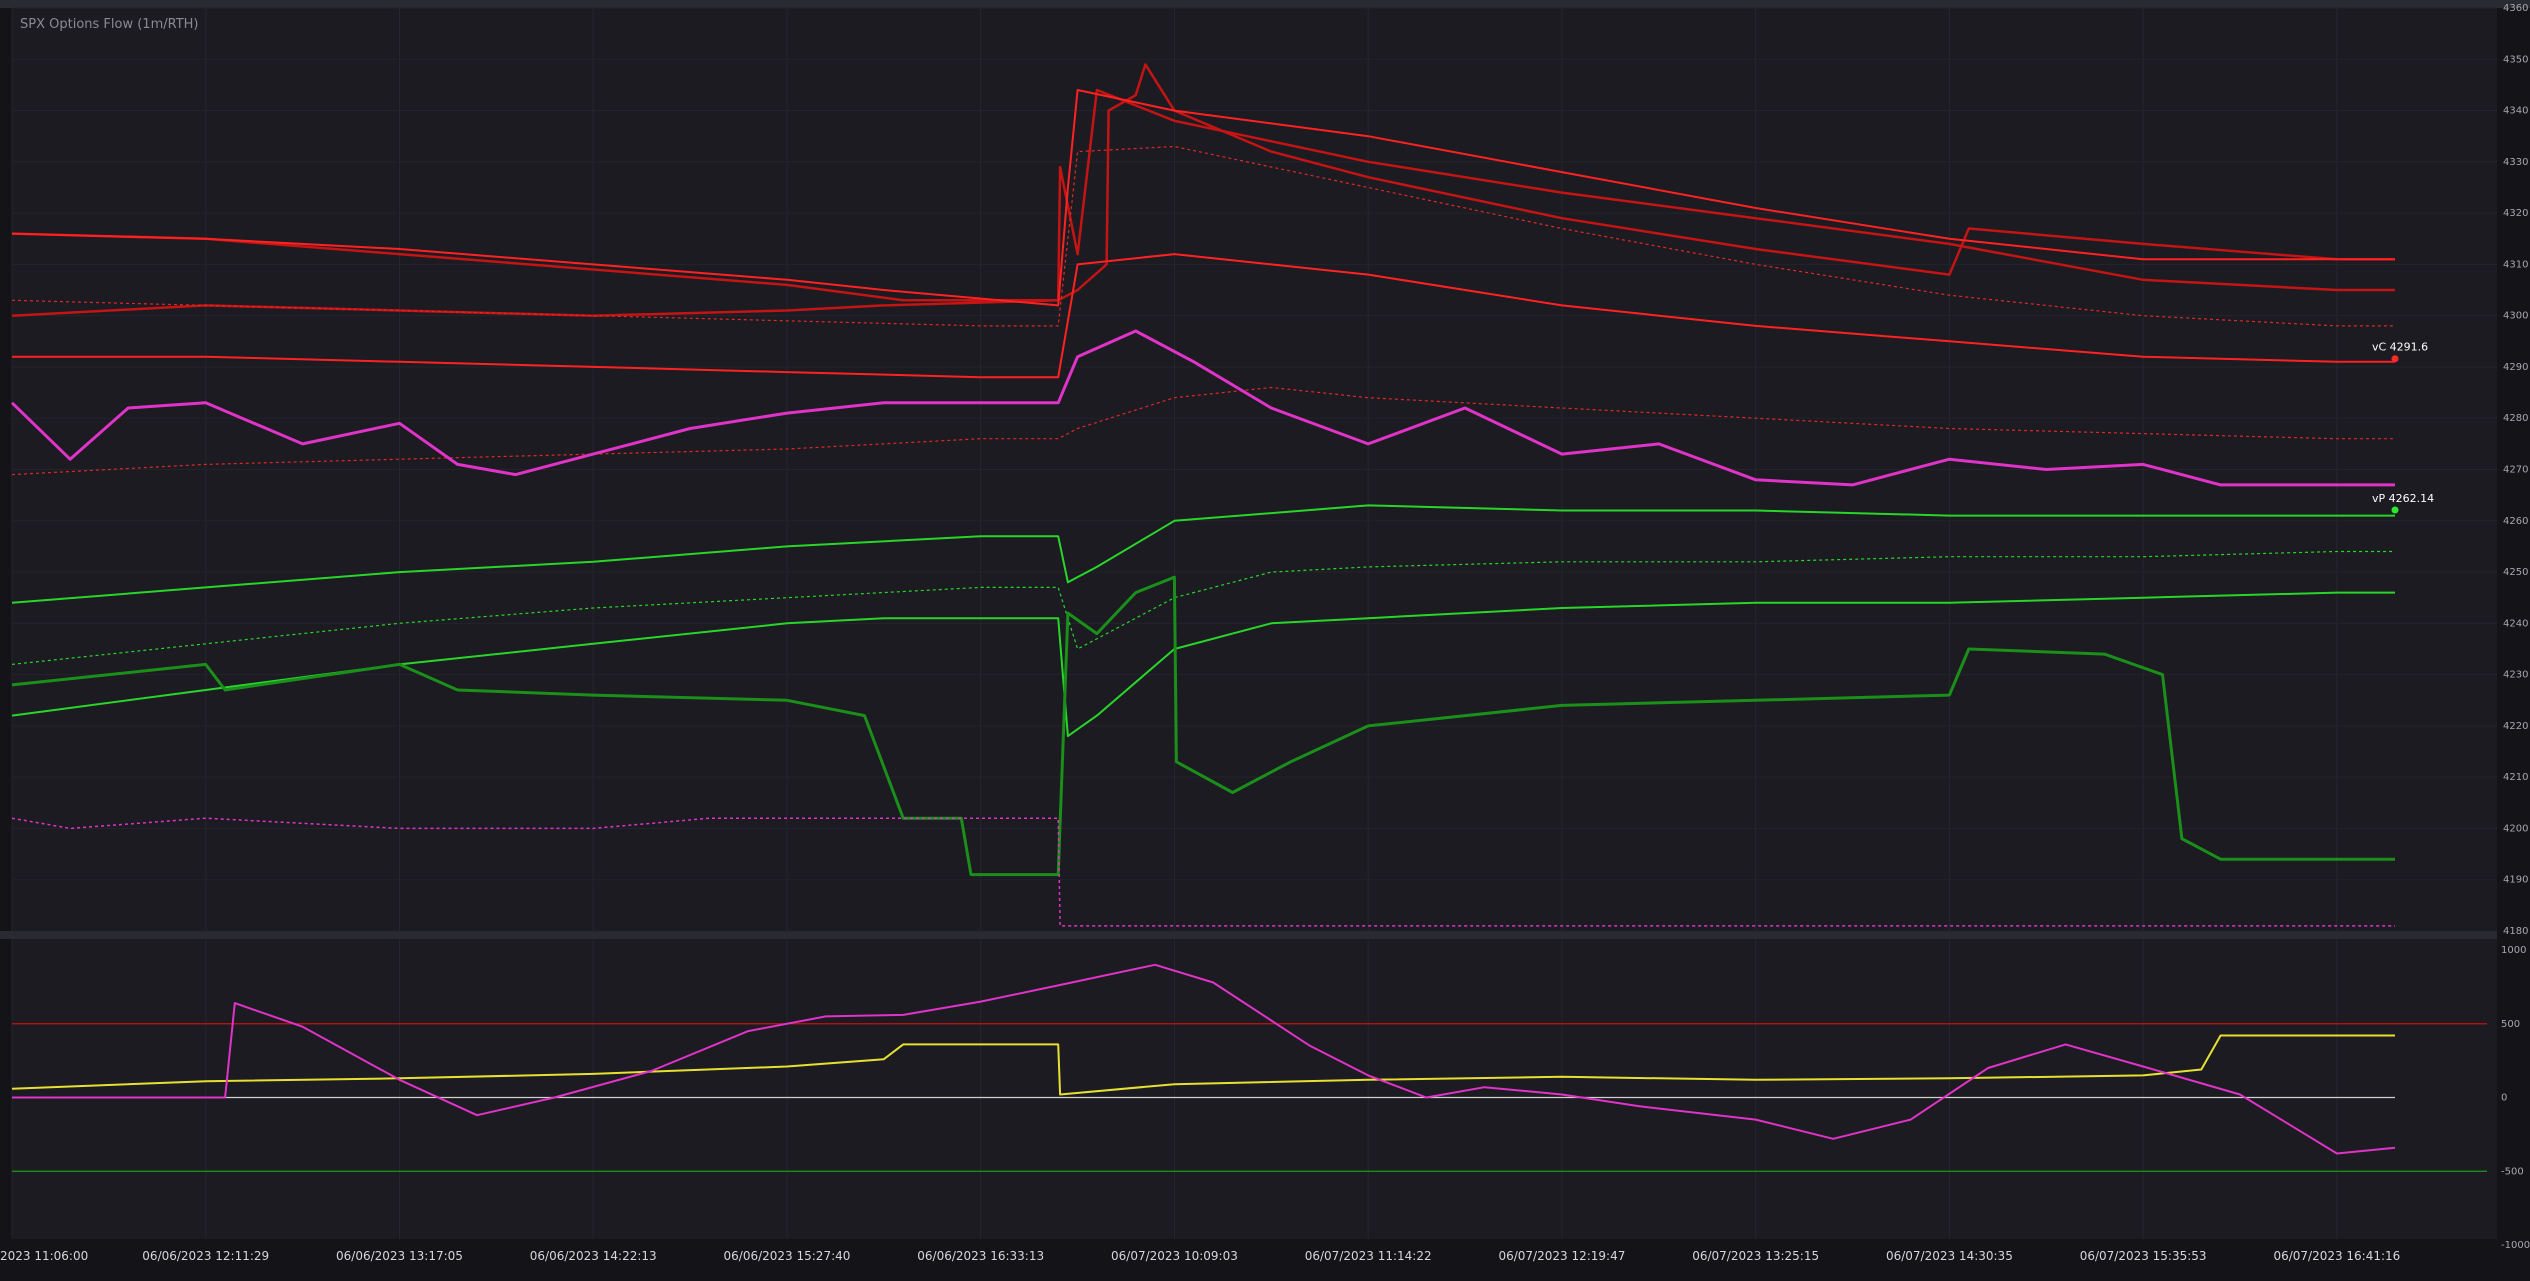 The image size is (2530, 1281). Describe the element at coordinates (2515, 931) in the screenshot. I see `y-tick-label: 4180` at that location.